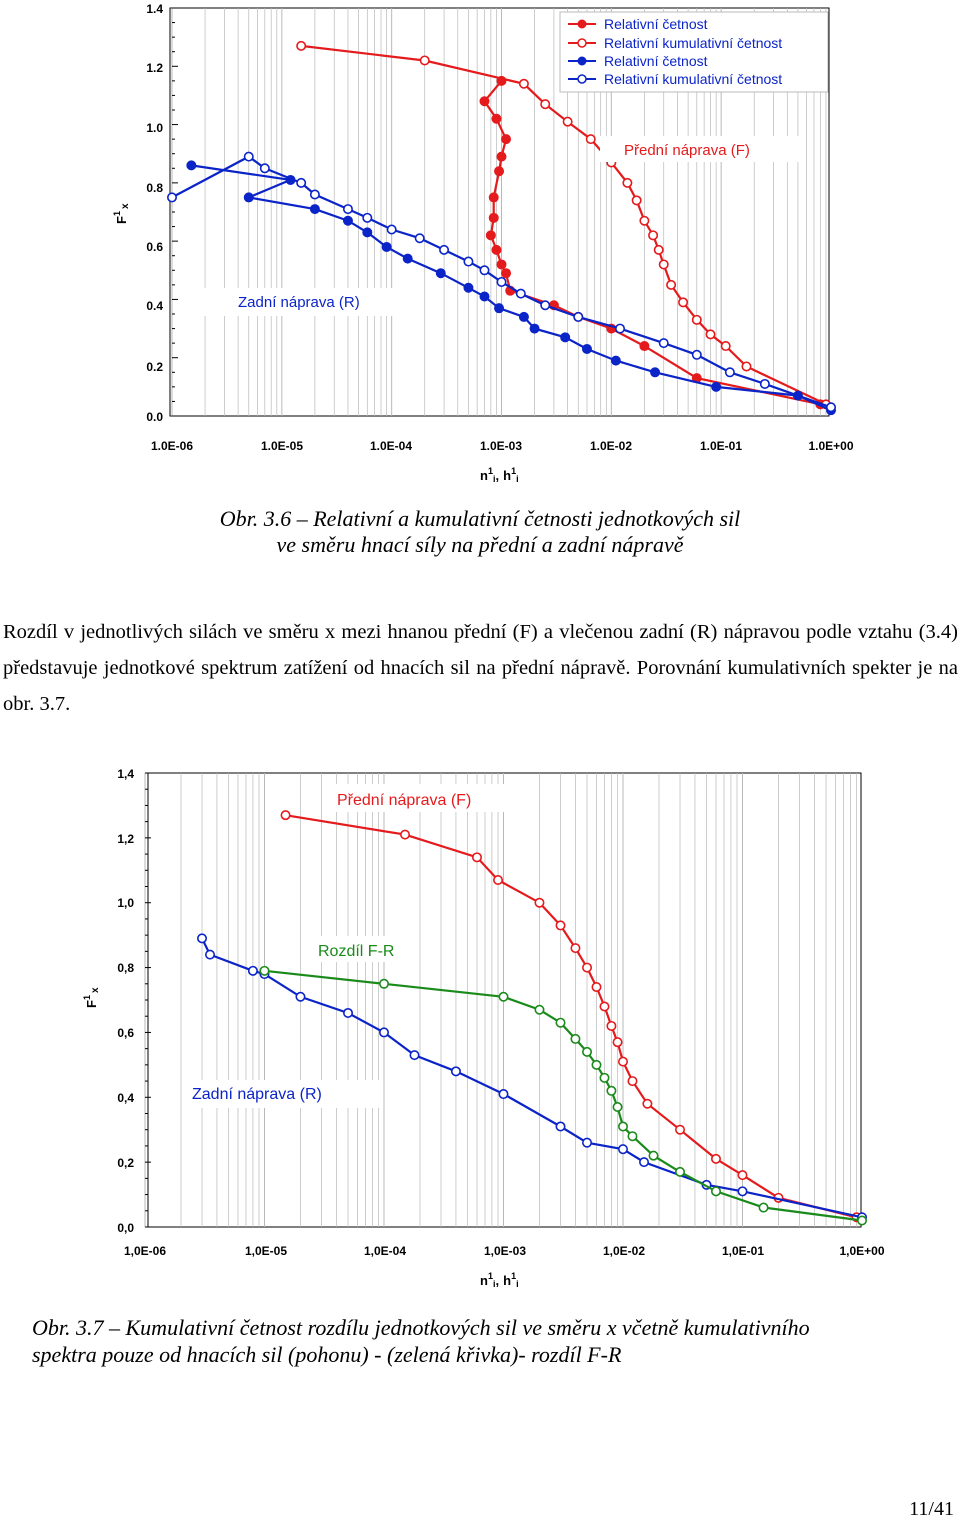 This screenshot has height=1527, width=960. What do you see at coordinates (154, 9) in the screenshot?
I see `y-tick-label: 1.4` at bounding box center [154, 9].